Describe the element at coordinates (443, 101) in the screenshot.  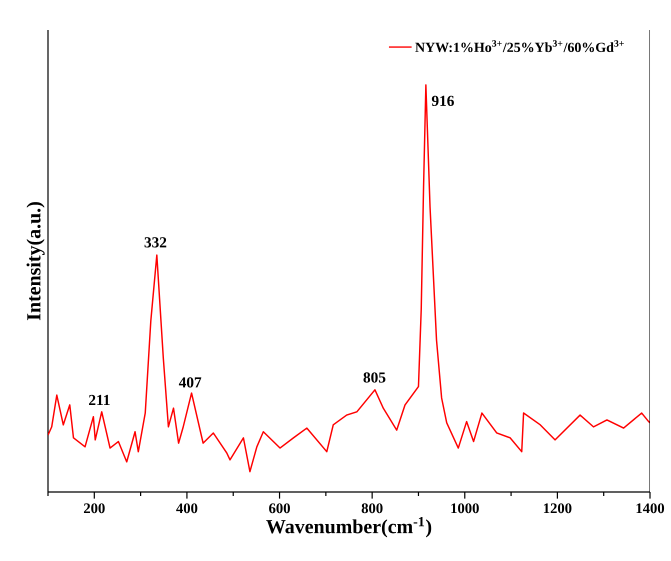
I see `annotation: 916` at that location.